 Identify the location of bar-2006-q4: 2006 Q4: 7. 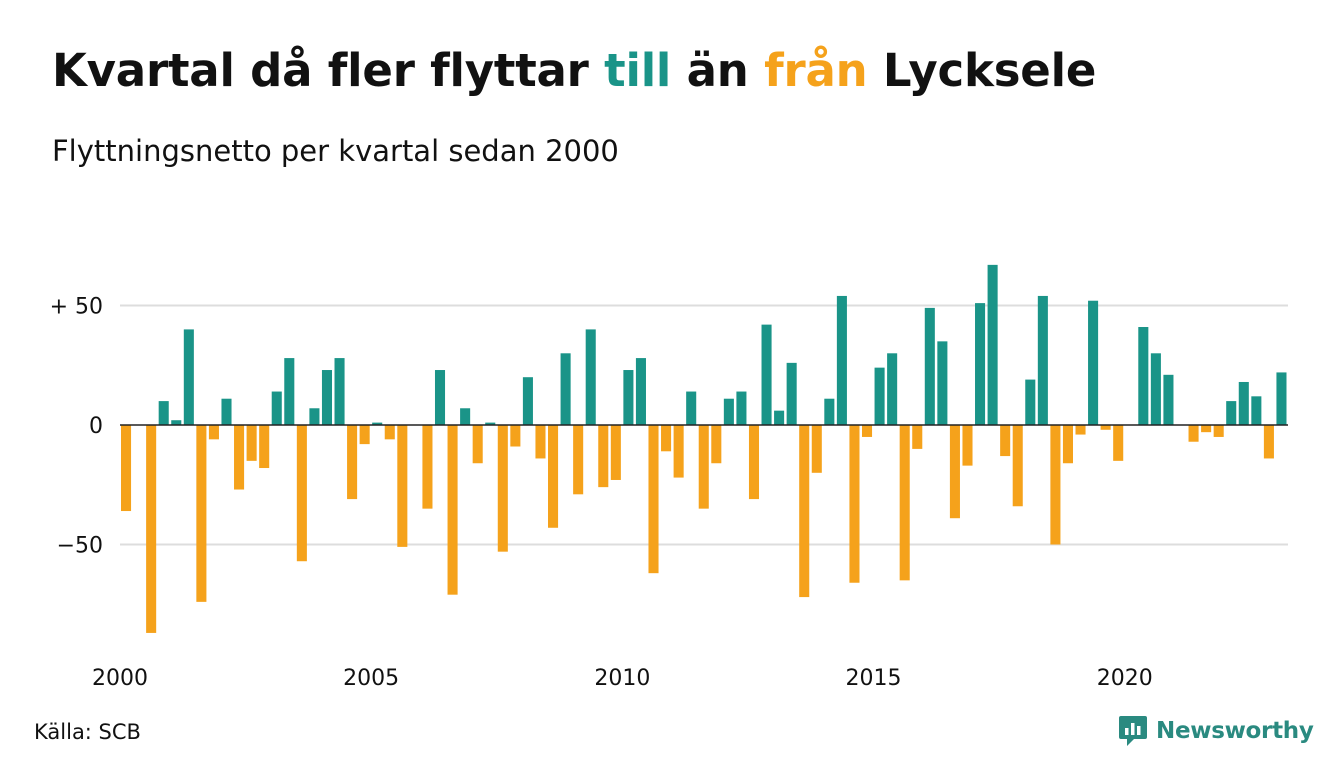
(465, 416).